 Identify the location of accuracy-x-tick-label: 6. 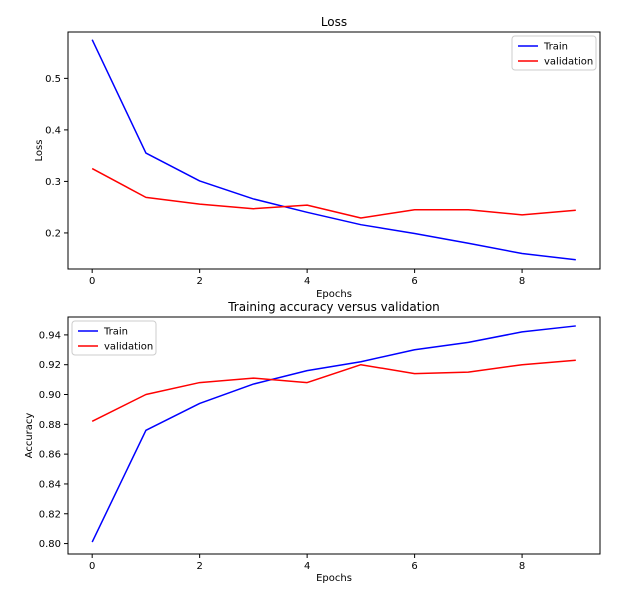
(414, 566).